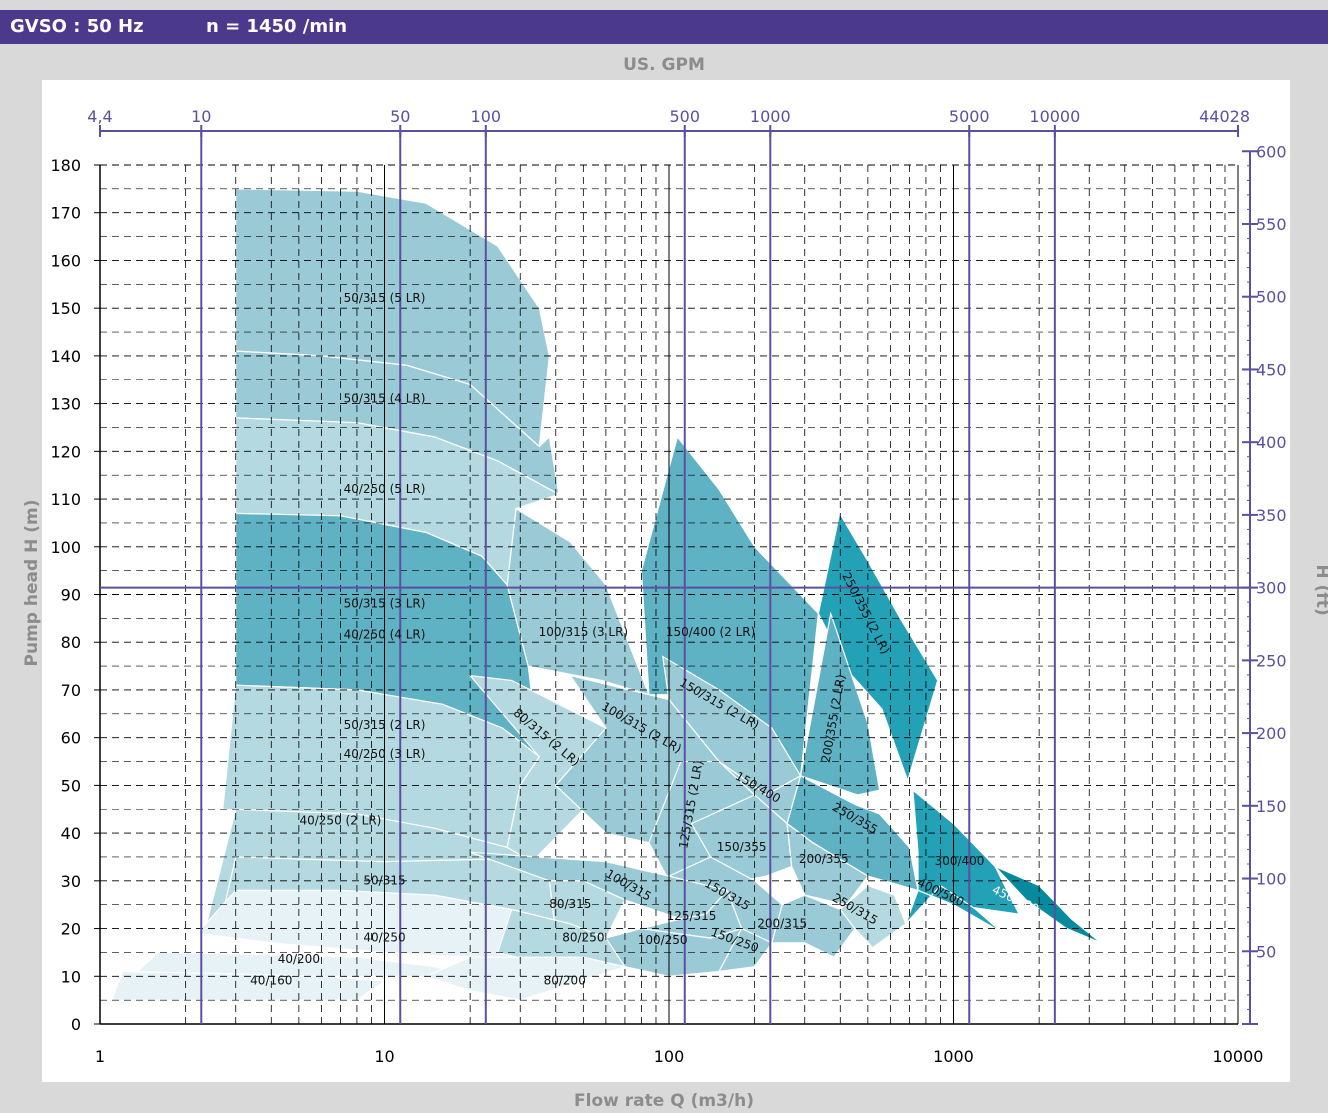 The height and width of the screenshot is (1113, 1328). What do you see at coordinates (299, 959) in the screenshot?
I see `zone-label: 40/200` at bounding box center [299, 959].